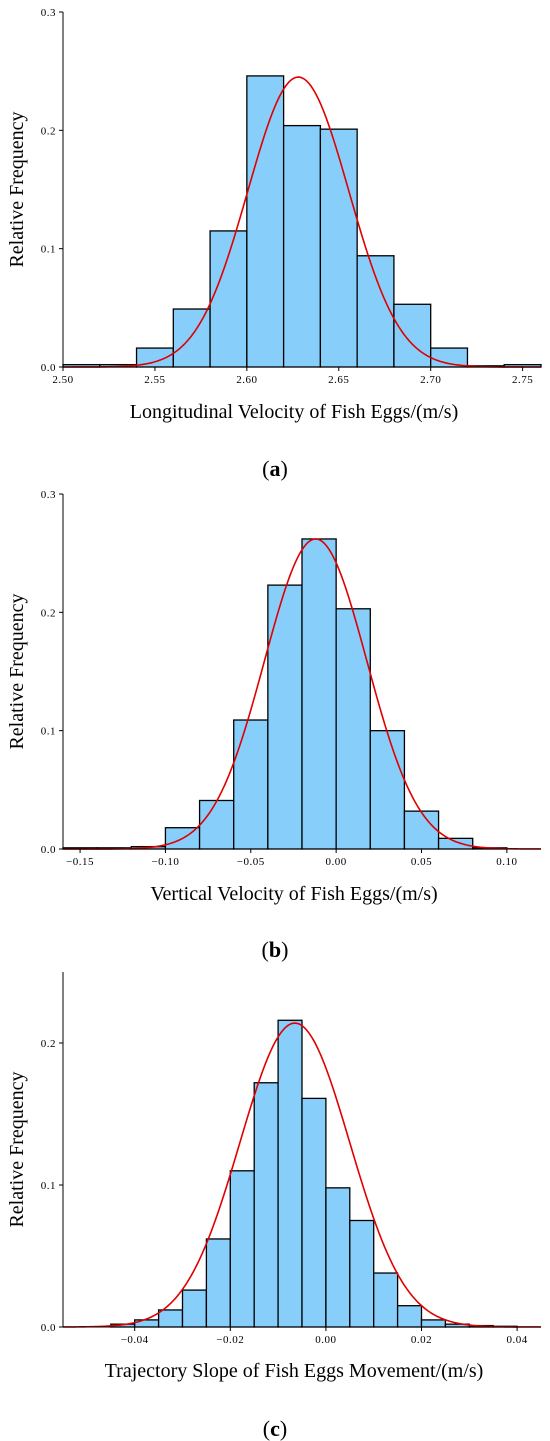  I want to click on x-tick-label: 2.70, so click(430, 380).